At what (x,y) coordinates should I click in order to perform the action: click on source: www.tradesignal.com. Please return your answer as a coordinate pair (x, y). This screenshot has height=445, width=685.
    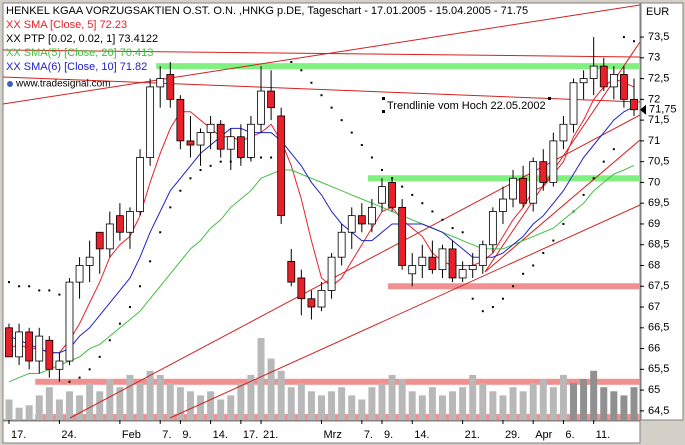
    Looking at the image, I should click on (62, 84).